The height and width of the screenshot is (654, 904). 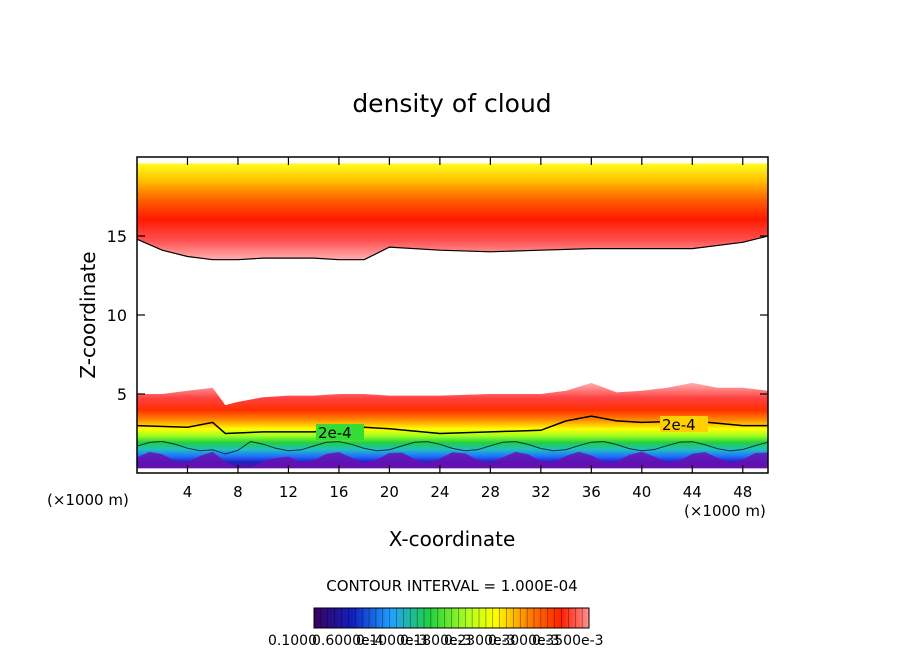 I want to click on x-tick-label-9: 40, so click(x=641, y=492).